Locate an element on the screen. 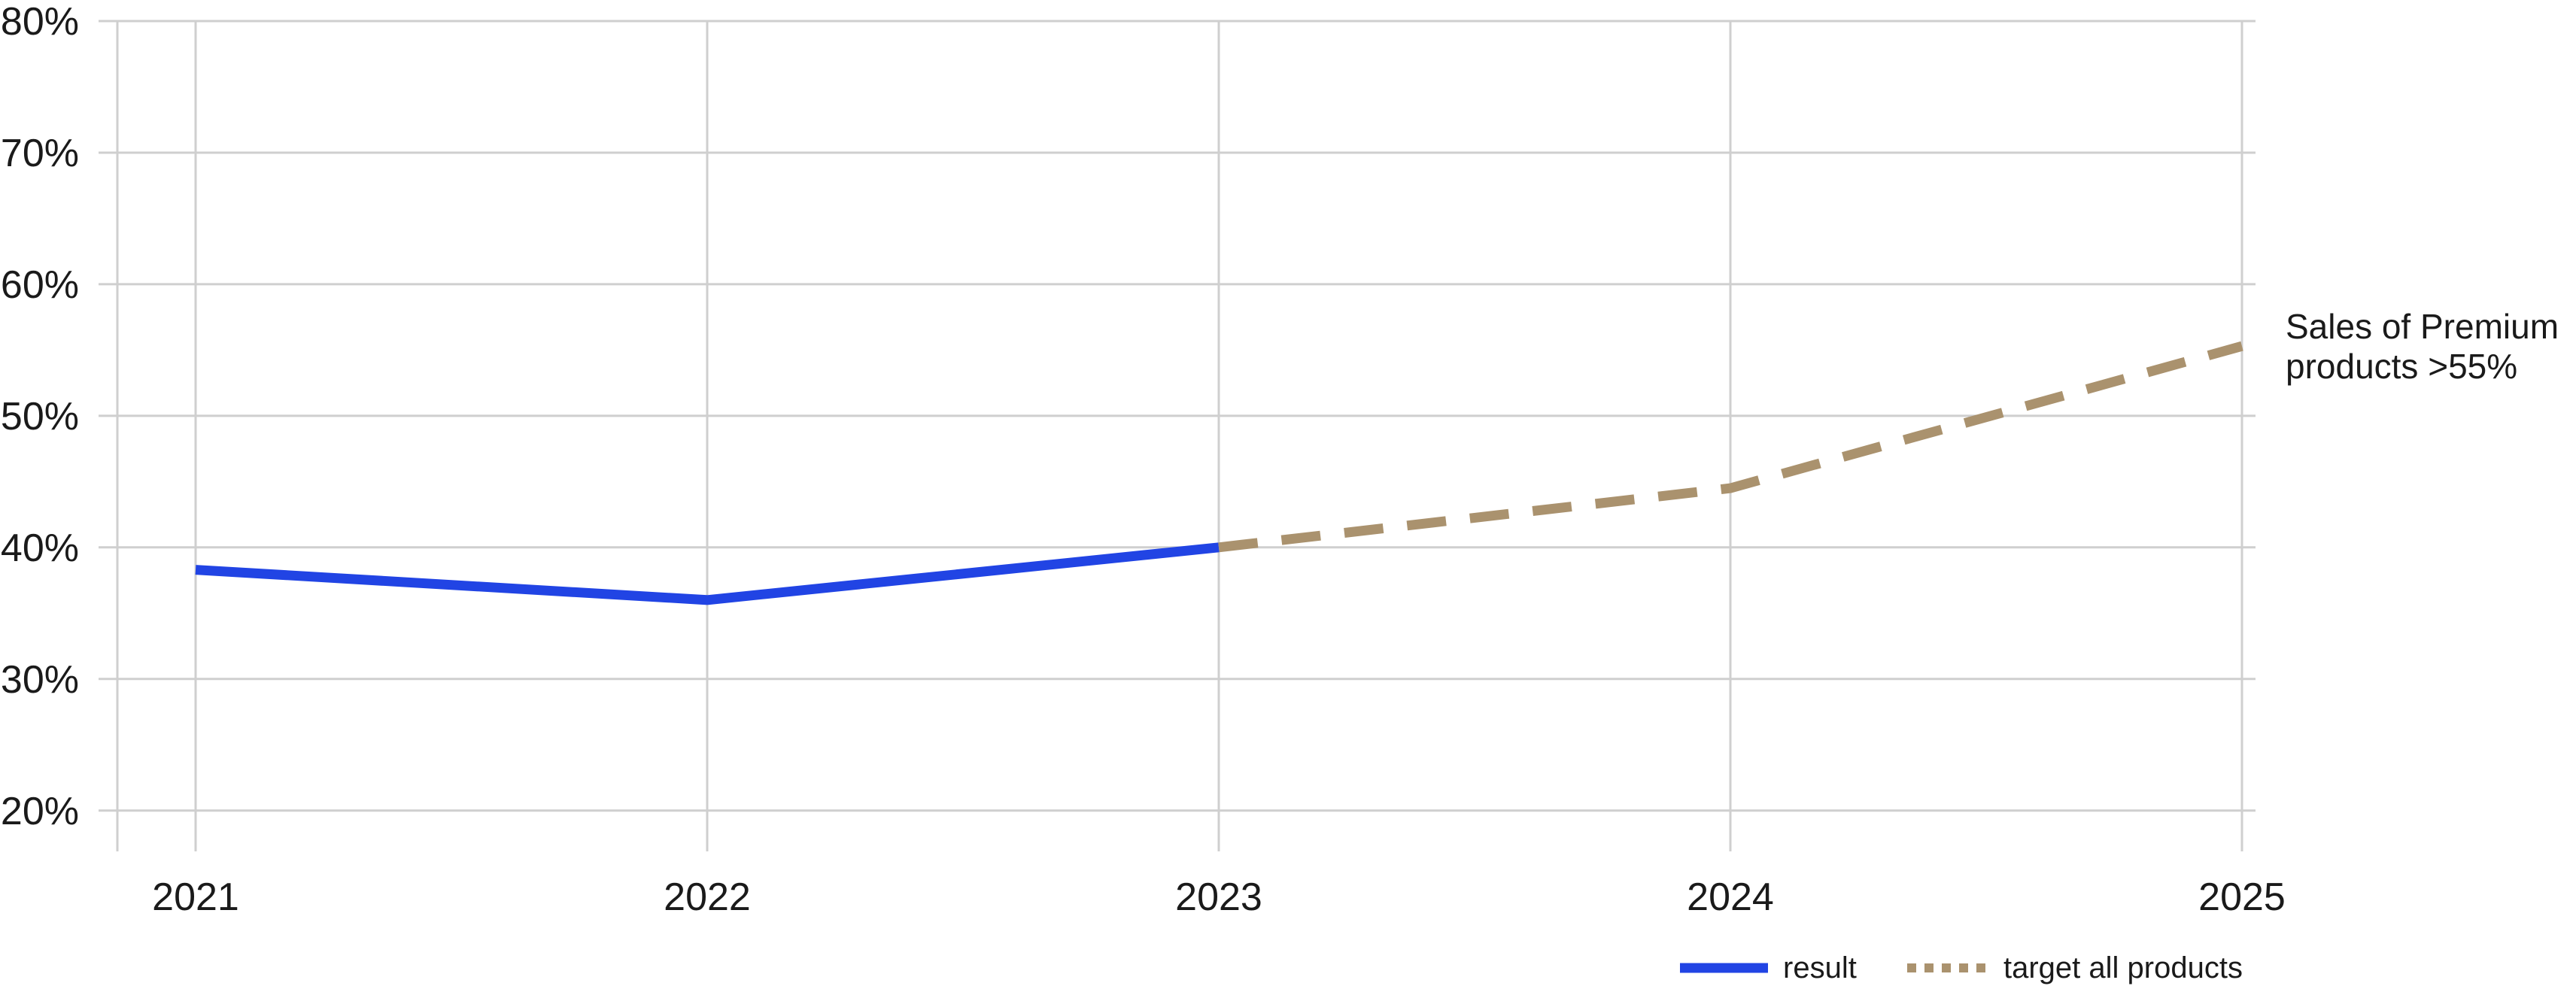 Image resolution: width=2576 pixels, height=986 pixels. y-tick-label: 70% is located at coordinates (40, 153).